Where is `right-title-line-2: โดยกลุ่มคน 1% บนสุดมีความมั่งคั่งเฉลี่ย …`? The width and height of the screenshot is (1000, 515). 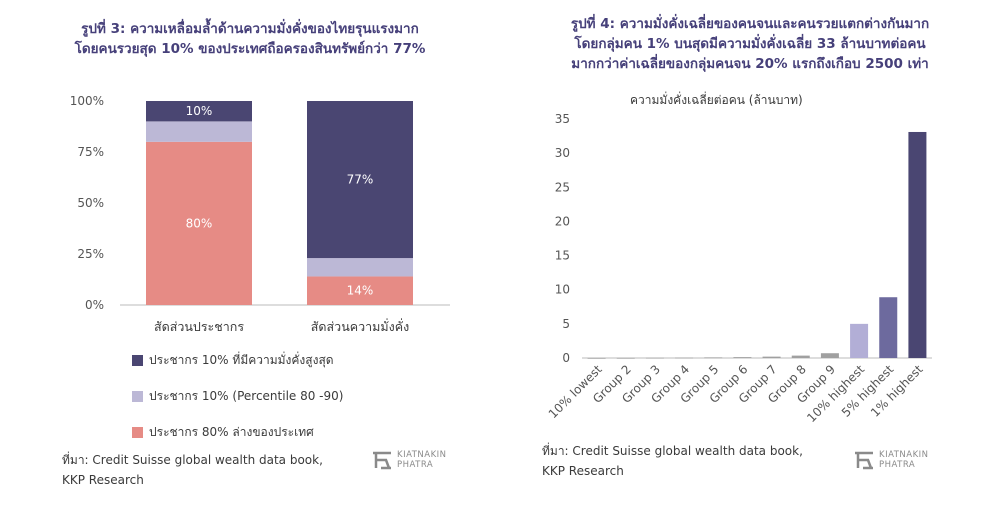
right-title-line-2: โดยกลุ่มคน 1% บนสุดมีความมั่งคั่งเฉลี่ย … is located at coordinates (750, 44).